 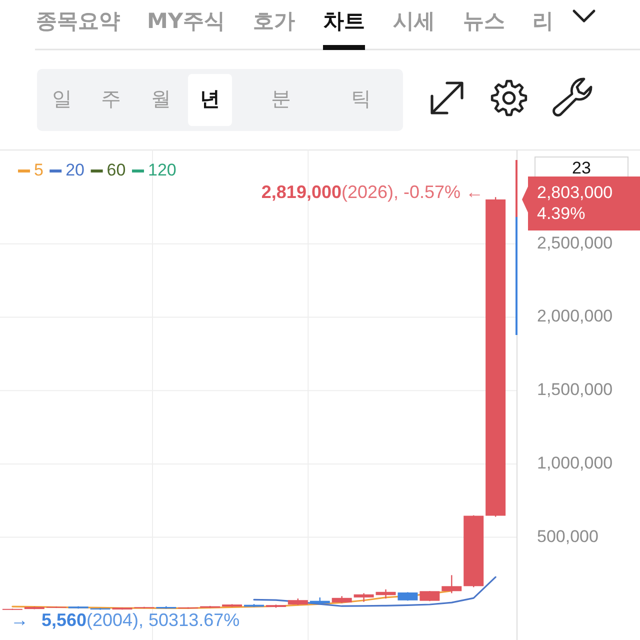 What do you see at coordinates (567, 536) in the screenshot?
I see `y-tick-label: 500,000` at bounding box center [567, 536].